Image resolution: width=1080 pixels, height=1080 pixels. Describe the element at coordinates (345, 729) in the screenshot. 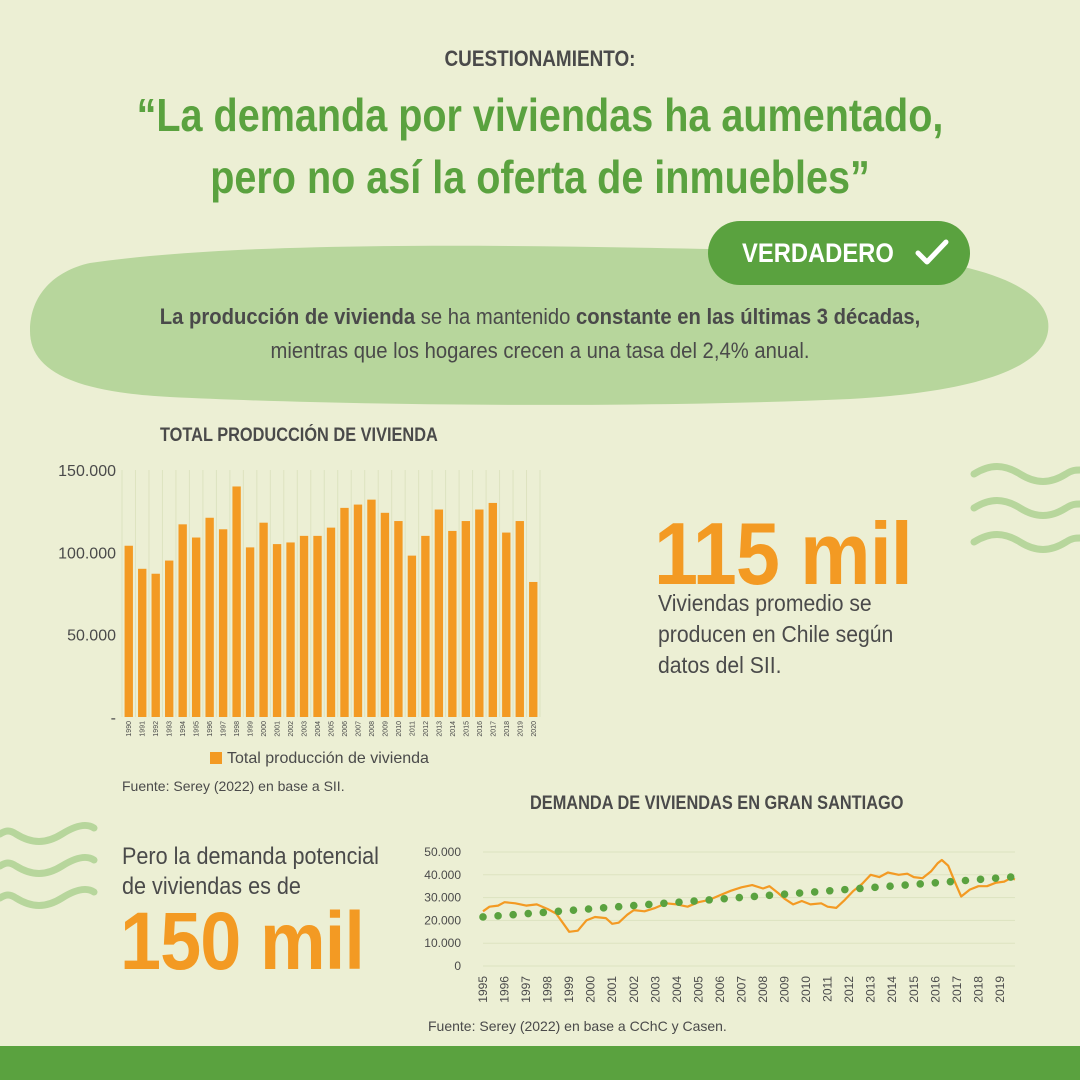

I see `x-tick-label: 2006` at that location.